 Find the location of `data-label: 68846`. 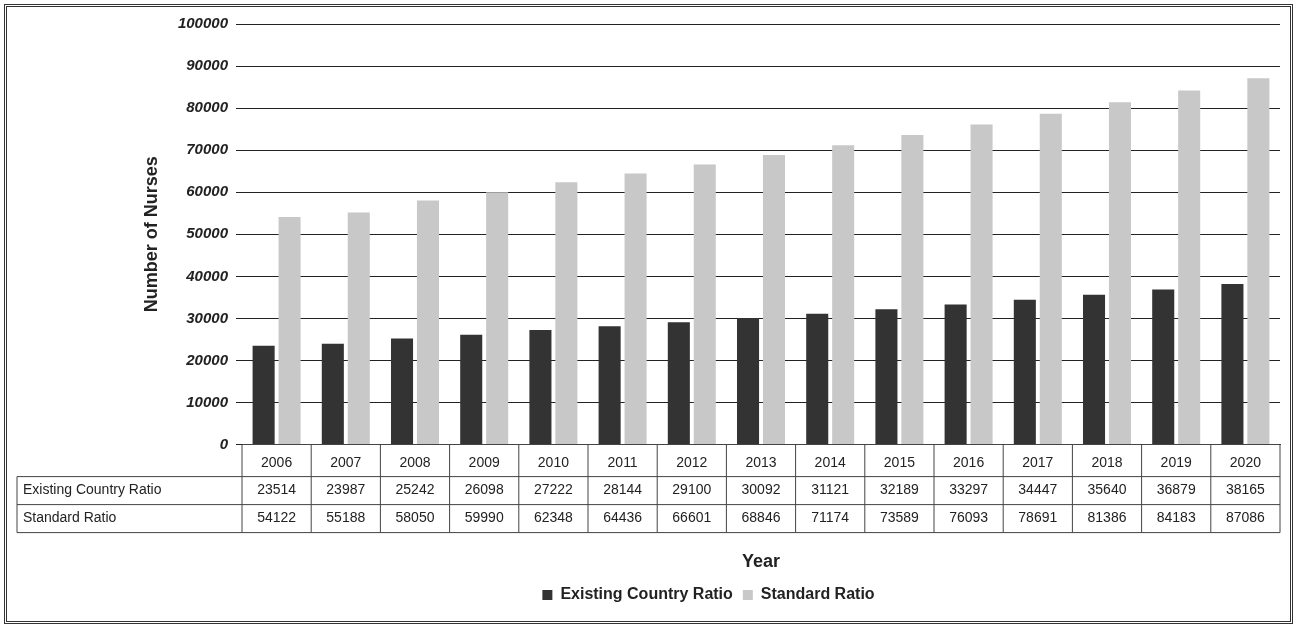

data-label: 68846 is located at coordinates (761, 517).